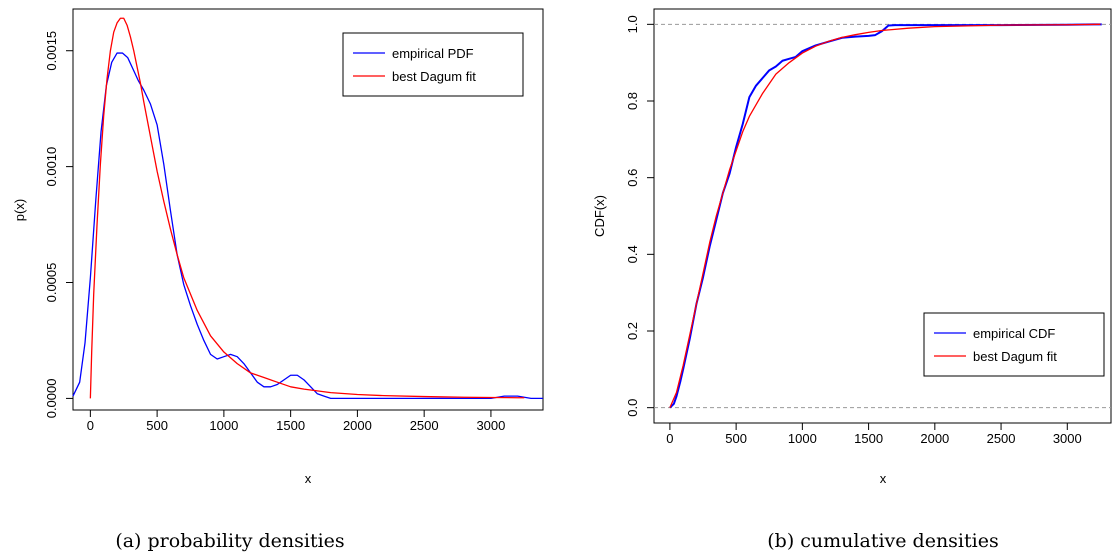  What do you see at coordinates (51, 51) in the screenshot?
I see `y-tick-label-3: 0.0015` at bounding box center [51, 51].